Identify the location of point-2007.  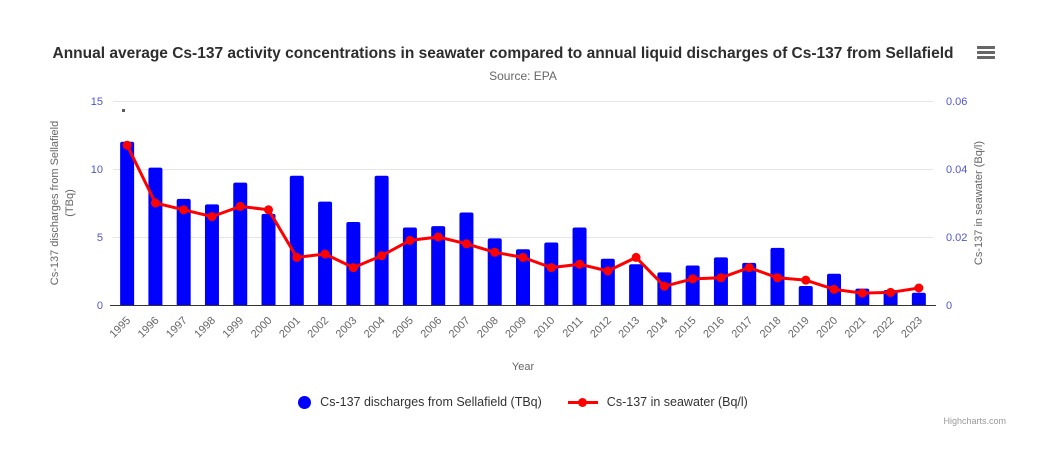
(466, 244).